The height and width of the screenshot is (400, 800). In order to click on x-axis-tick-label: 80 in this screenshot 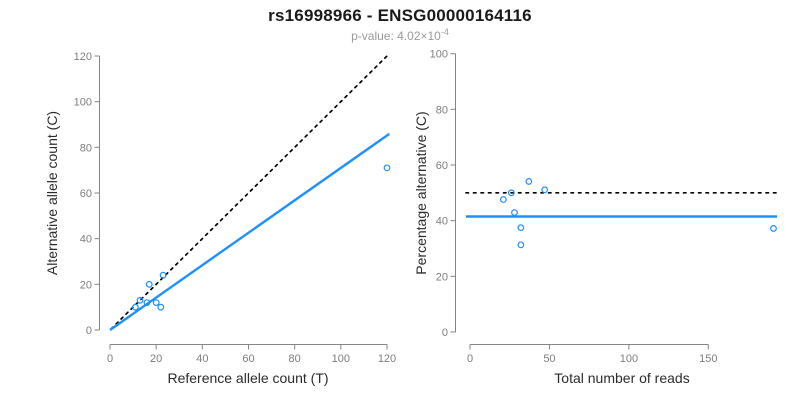, I will do `click(295, 359)`.